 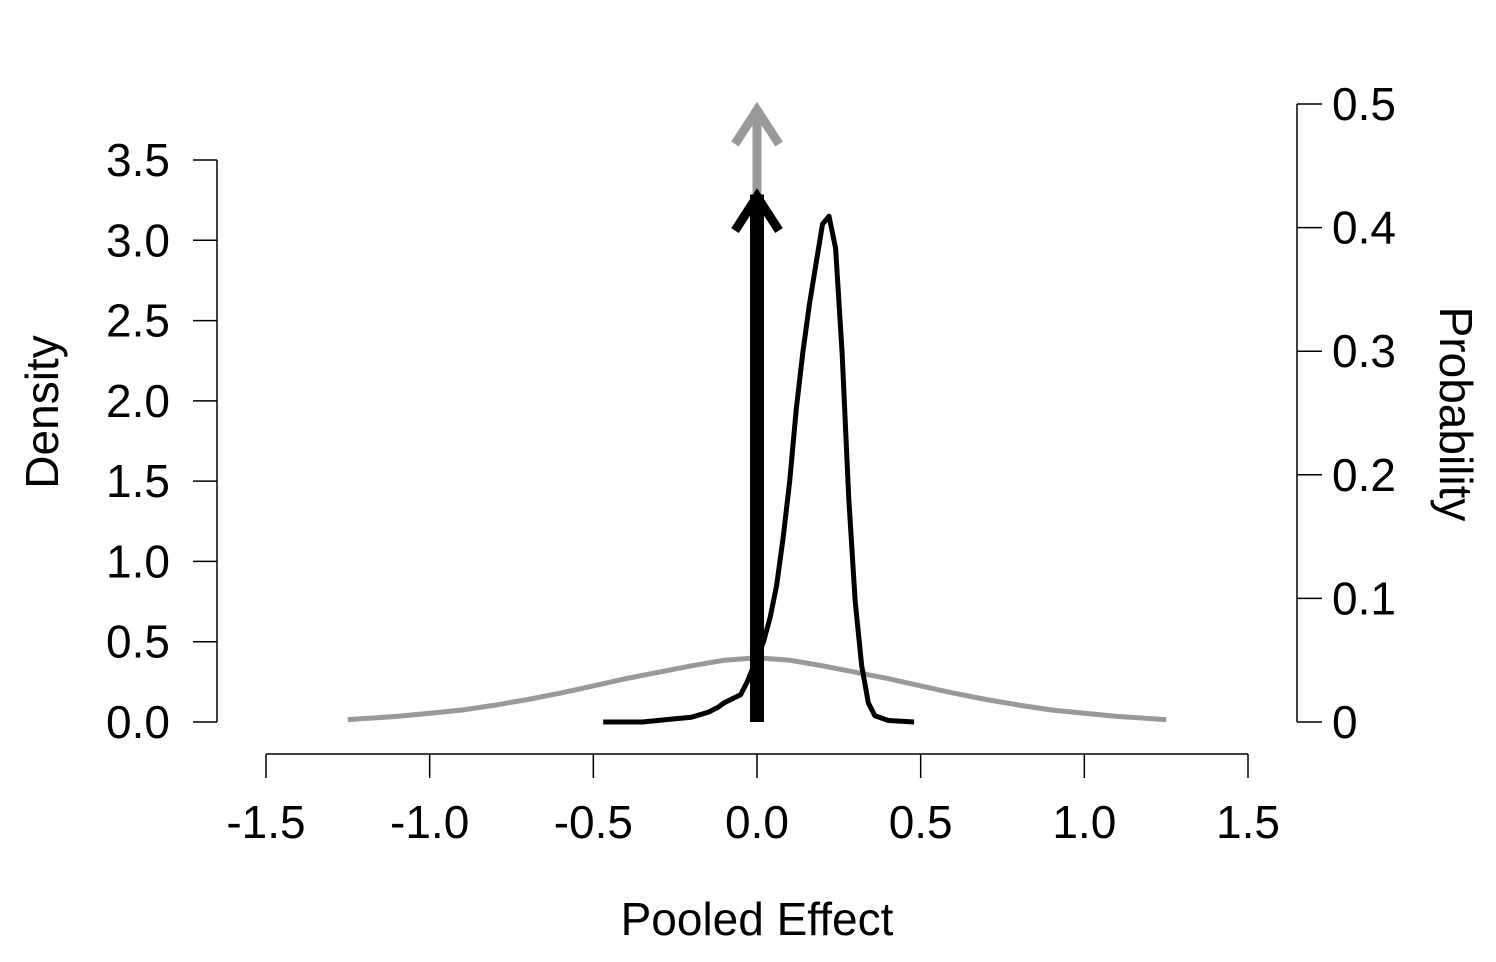 What do you see at coordinates (757, 124) in the screenshot?
I see `prior-spike-arrowhead` at bounding box center [757, 124].